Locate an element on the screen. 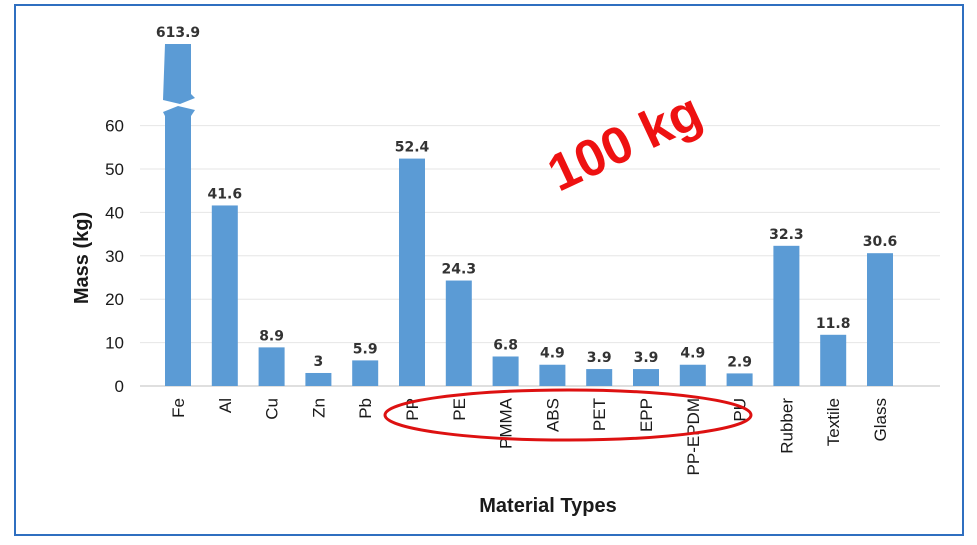 This screenshot has width=977, height=545. bar-pmma is located at coordinates (505, 371).